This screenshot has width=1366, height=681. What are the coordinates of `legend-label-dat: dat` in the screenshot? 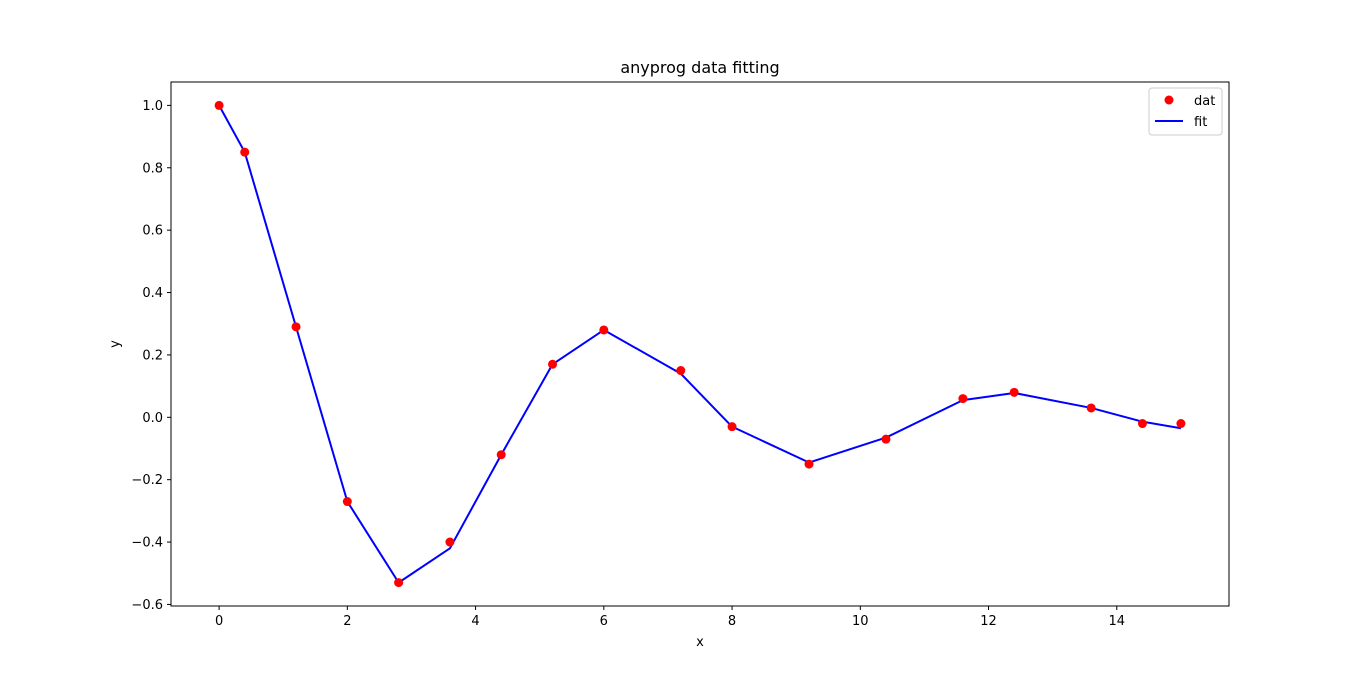 It's located at (1204, 101).